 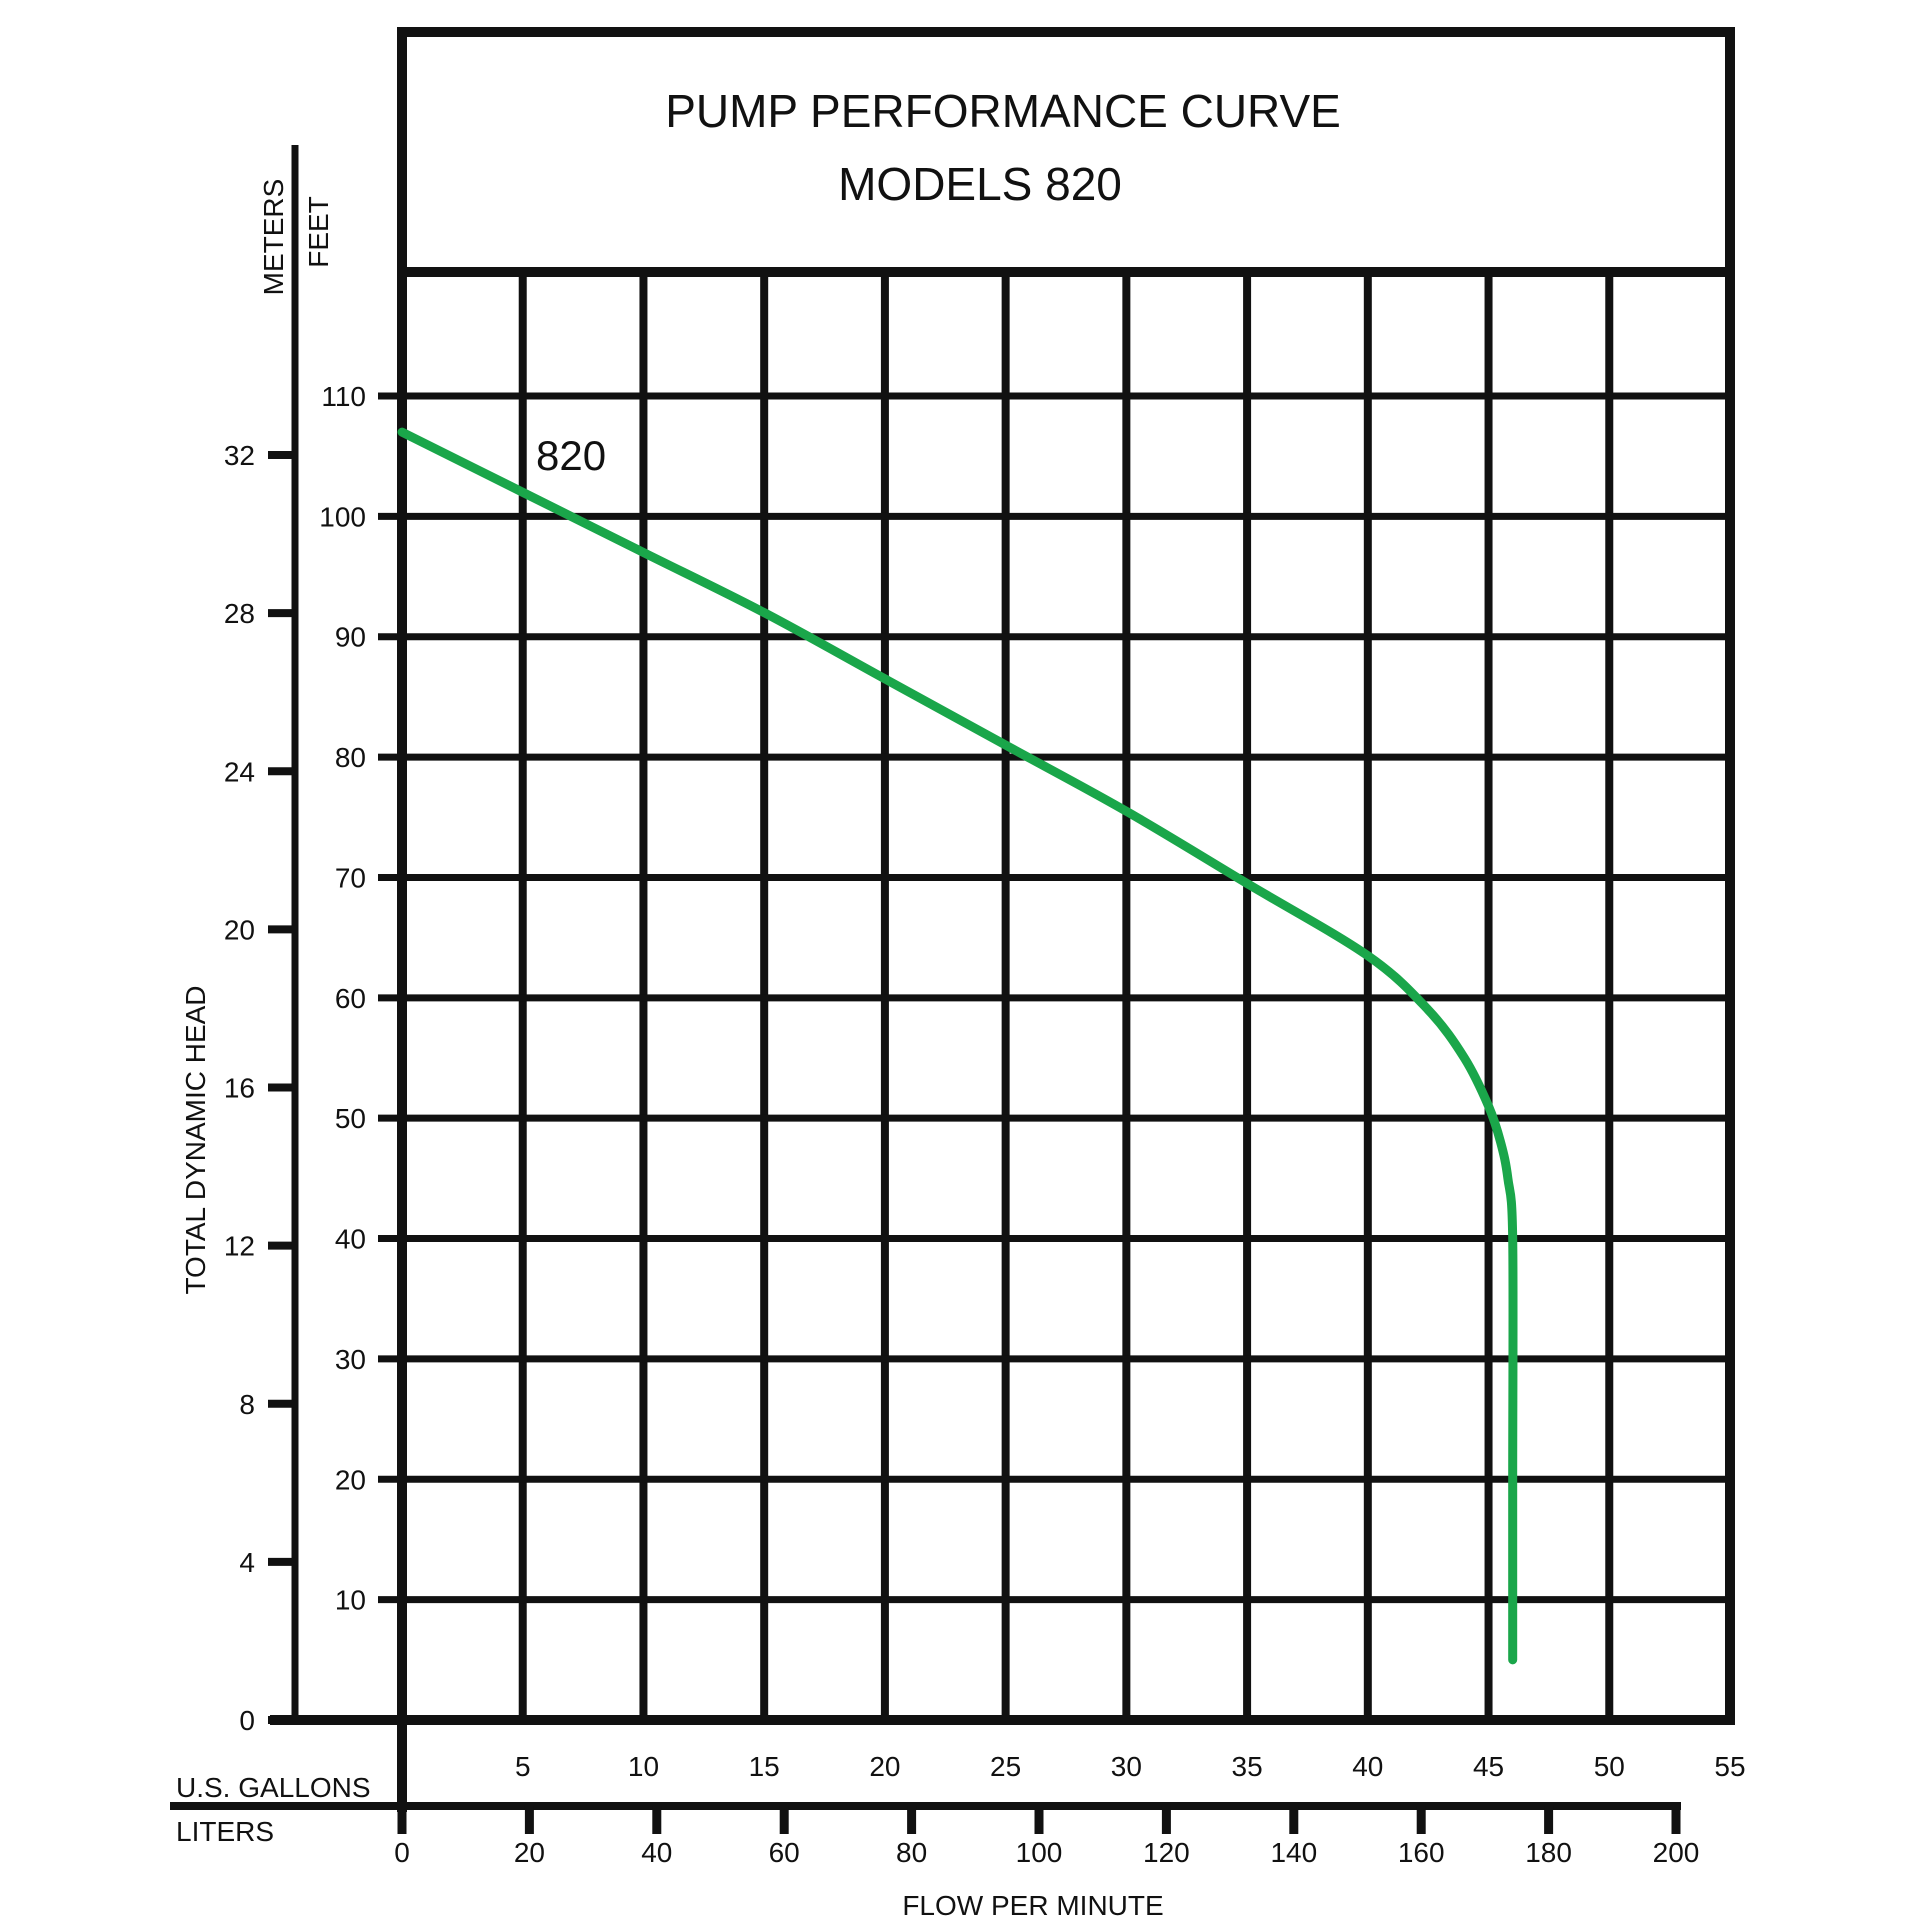 I want to click on gallons-tick-label-45: 45, so click(x=1488, y=1766).